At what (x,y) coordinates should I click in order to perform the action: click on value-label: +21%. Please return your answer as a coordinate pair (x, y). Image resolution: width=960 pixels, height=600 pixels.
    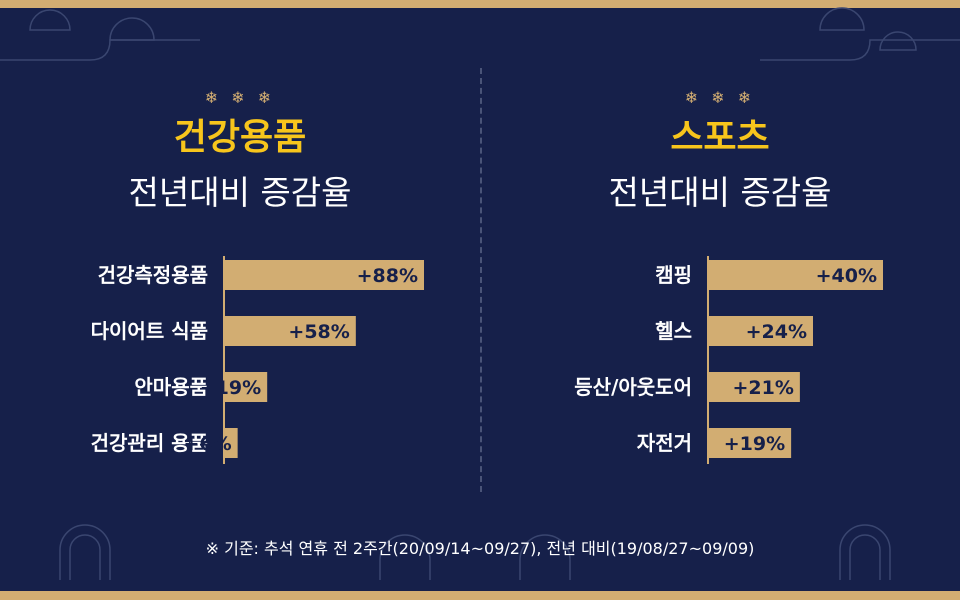
    Looking at the image, I should click on (762, 388).